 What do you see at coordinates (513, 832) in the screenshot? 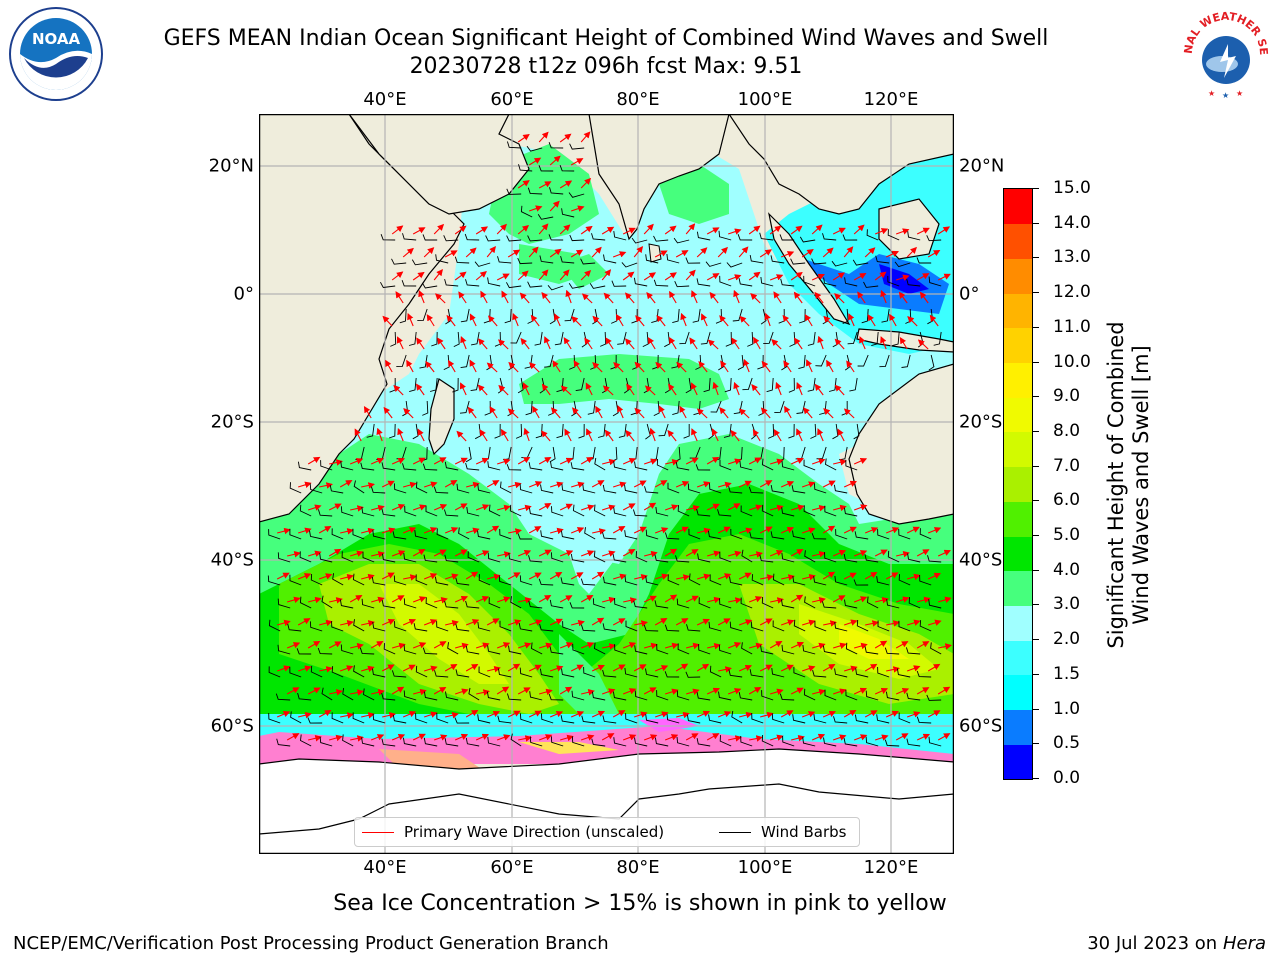
I see `legend-item-primary-wave: Primary Wave Direction (unscaled)` at bounding box center [513, 832].